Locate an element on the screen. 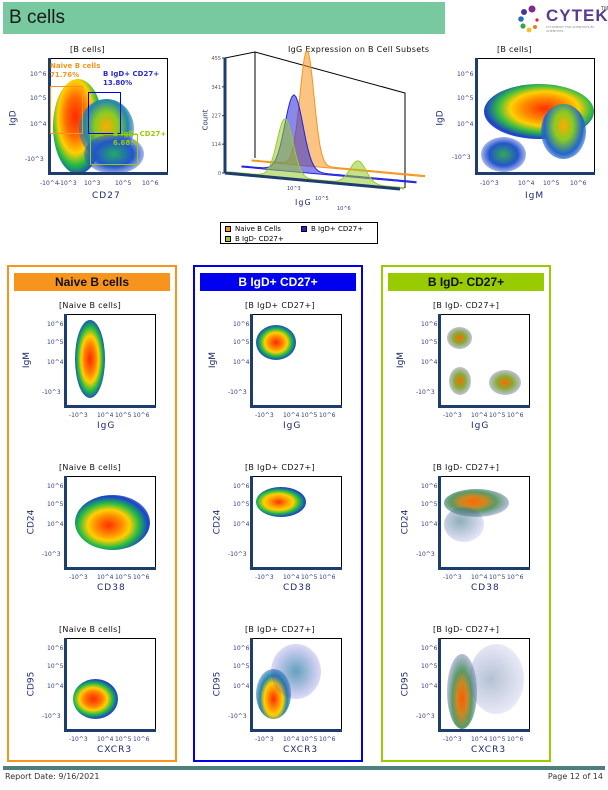 The width and height of the screenshot is (608, 790). page-number: Page 12 of 14 is located at coordinates (575, 776).